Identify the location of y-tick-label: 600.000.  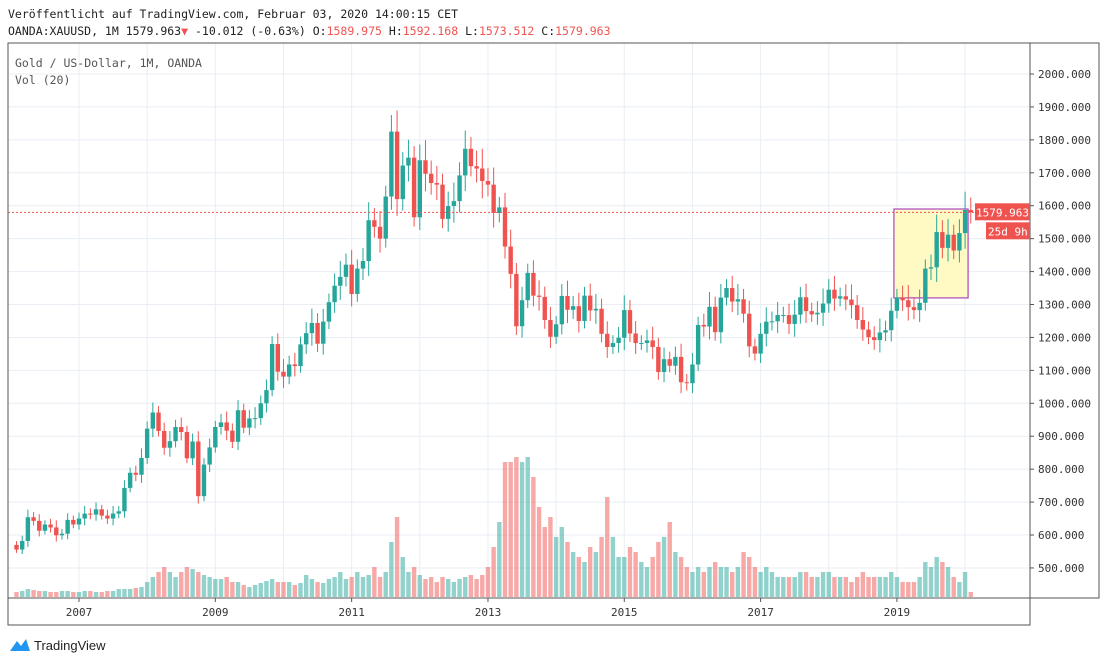
(1061, 535).